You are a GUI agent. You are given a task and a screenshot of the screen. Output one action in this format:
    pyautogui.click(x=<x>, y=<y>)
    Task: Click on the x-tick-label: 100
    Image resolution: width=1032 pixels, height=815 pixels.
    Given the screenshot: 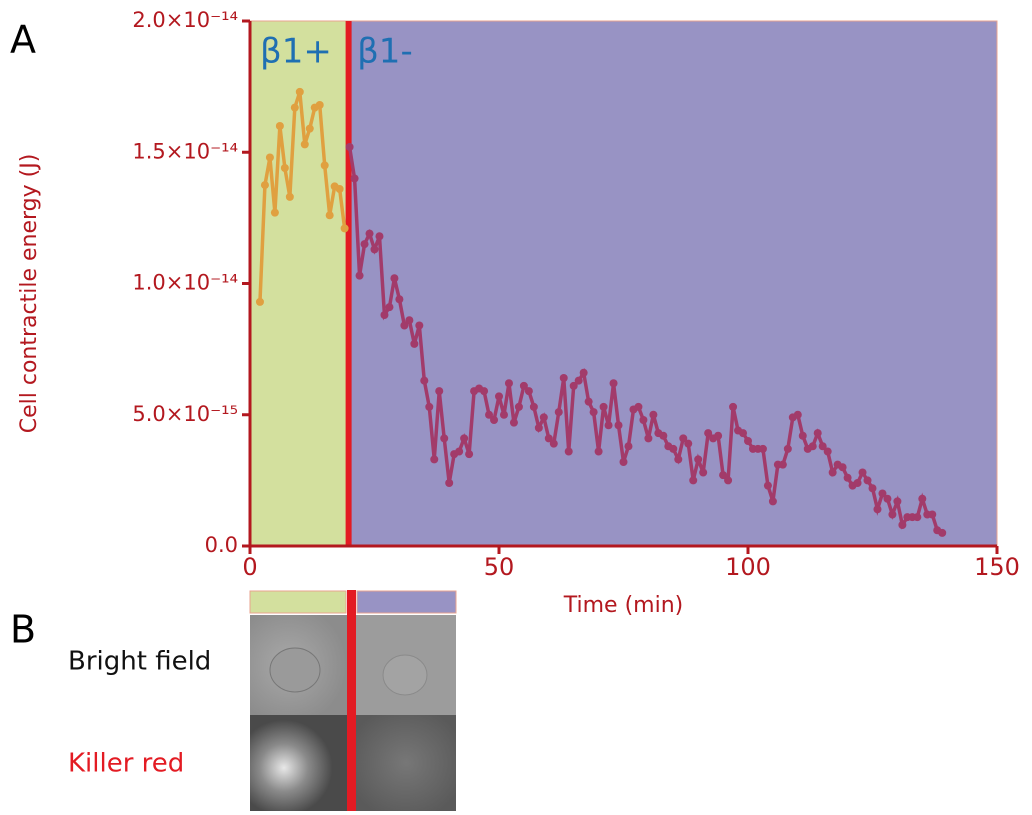 What is the action you would take?
    pyautogui.click(x=748, y=567)
    